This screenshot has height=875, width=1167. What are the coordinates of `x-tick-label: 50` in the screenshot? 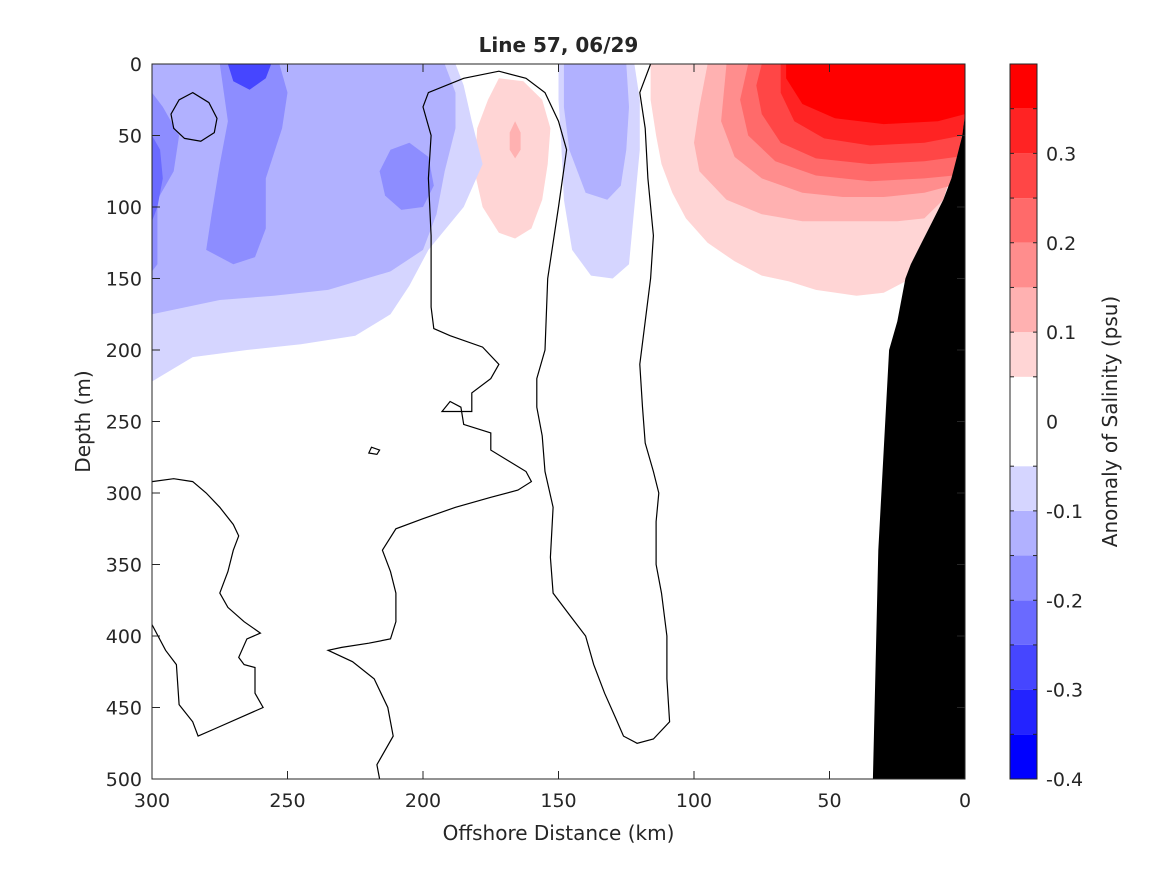 It's located at (829, 801).